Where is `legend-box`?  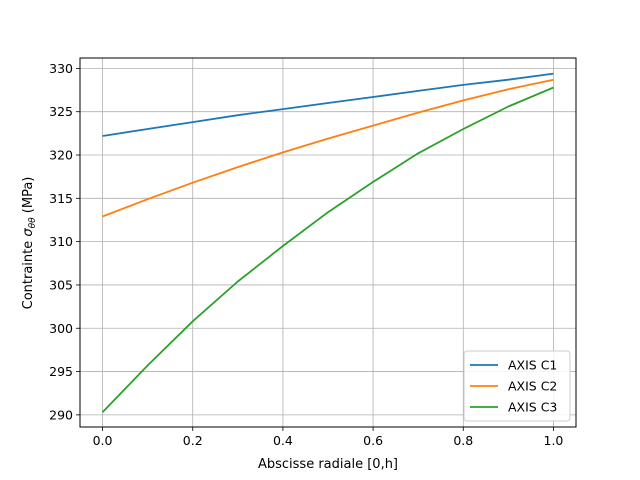 legend-box is located at coordinates (517, 386).